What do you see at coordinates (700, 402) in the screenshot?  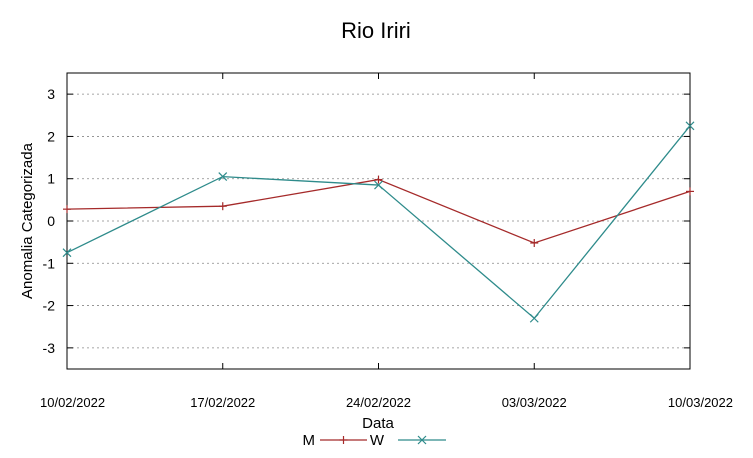 I see `x-tick-label: 10/03/2022` at bounding box center [700, 402].